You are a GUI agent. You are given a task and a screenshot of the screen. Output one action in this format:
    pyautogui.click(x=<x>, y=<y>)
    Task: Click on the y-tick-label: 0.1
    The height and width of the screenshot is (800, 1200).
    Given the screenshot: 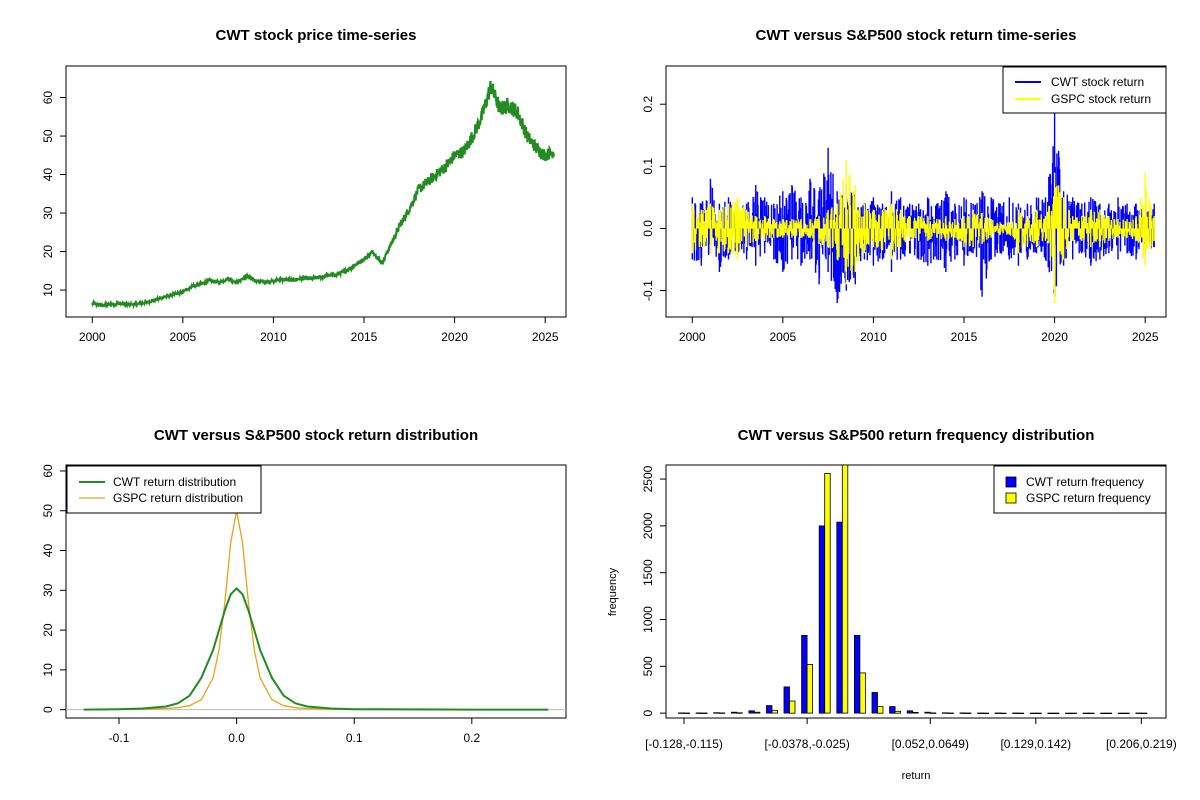 What is the action you would take?
    pyautogui.click(x=648, y=166)
    